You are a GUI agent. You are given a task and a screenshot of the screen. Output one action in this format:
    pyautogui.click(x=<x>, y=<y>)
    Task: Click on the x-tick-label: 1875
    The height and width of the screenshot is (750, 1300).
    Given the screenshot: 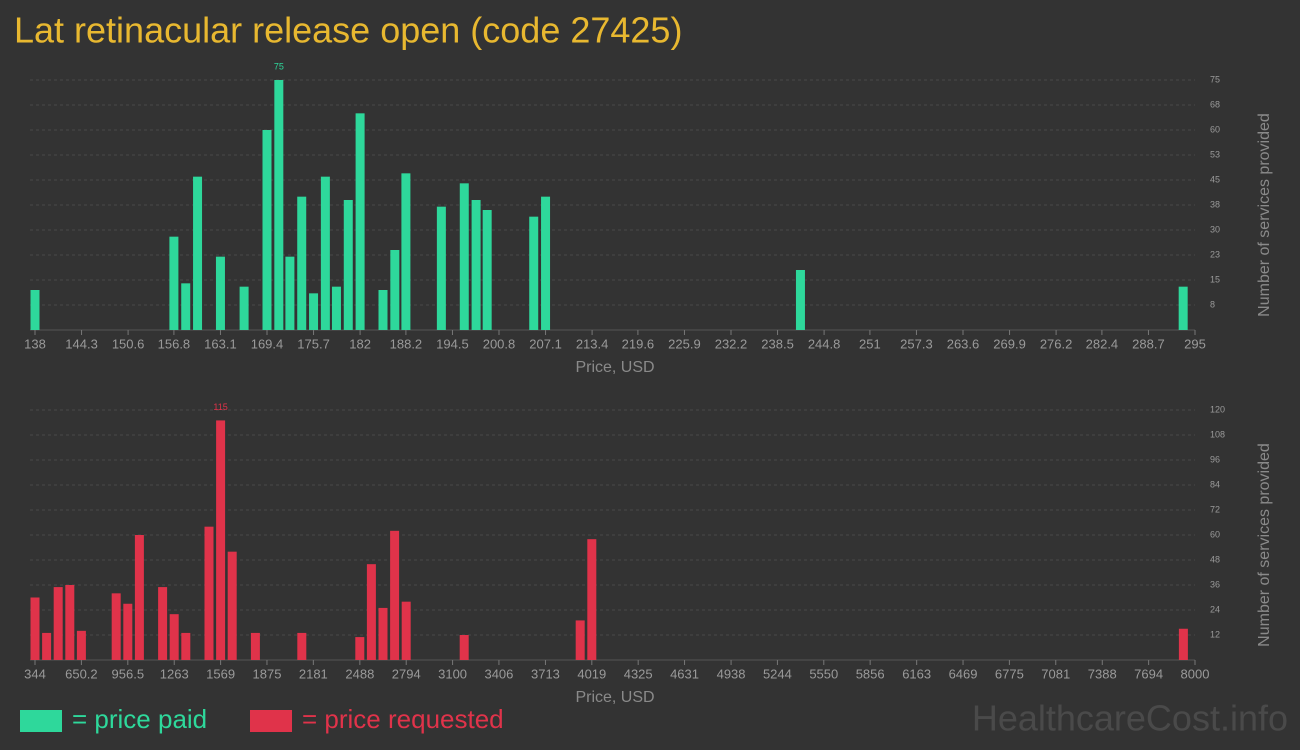 What is the action you would take?
    pyautogui.click(x=267, y=673)
    